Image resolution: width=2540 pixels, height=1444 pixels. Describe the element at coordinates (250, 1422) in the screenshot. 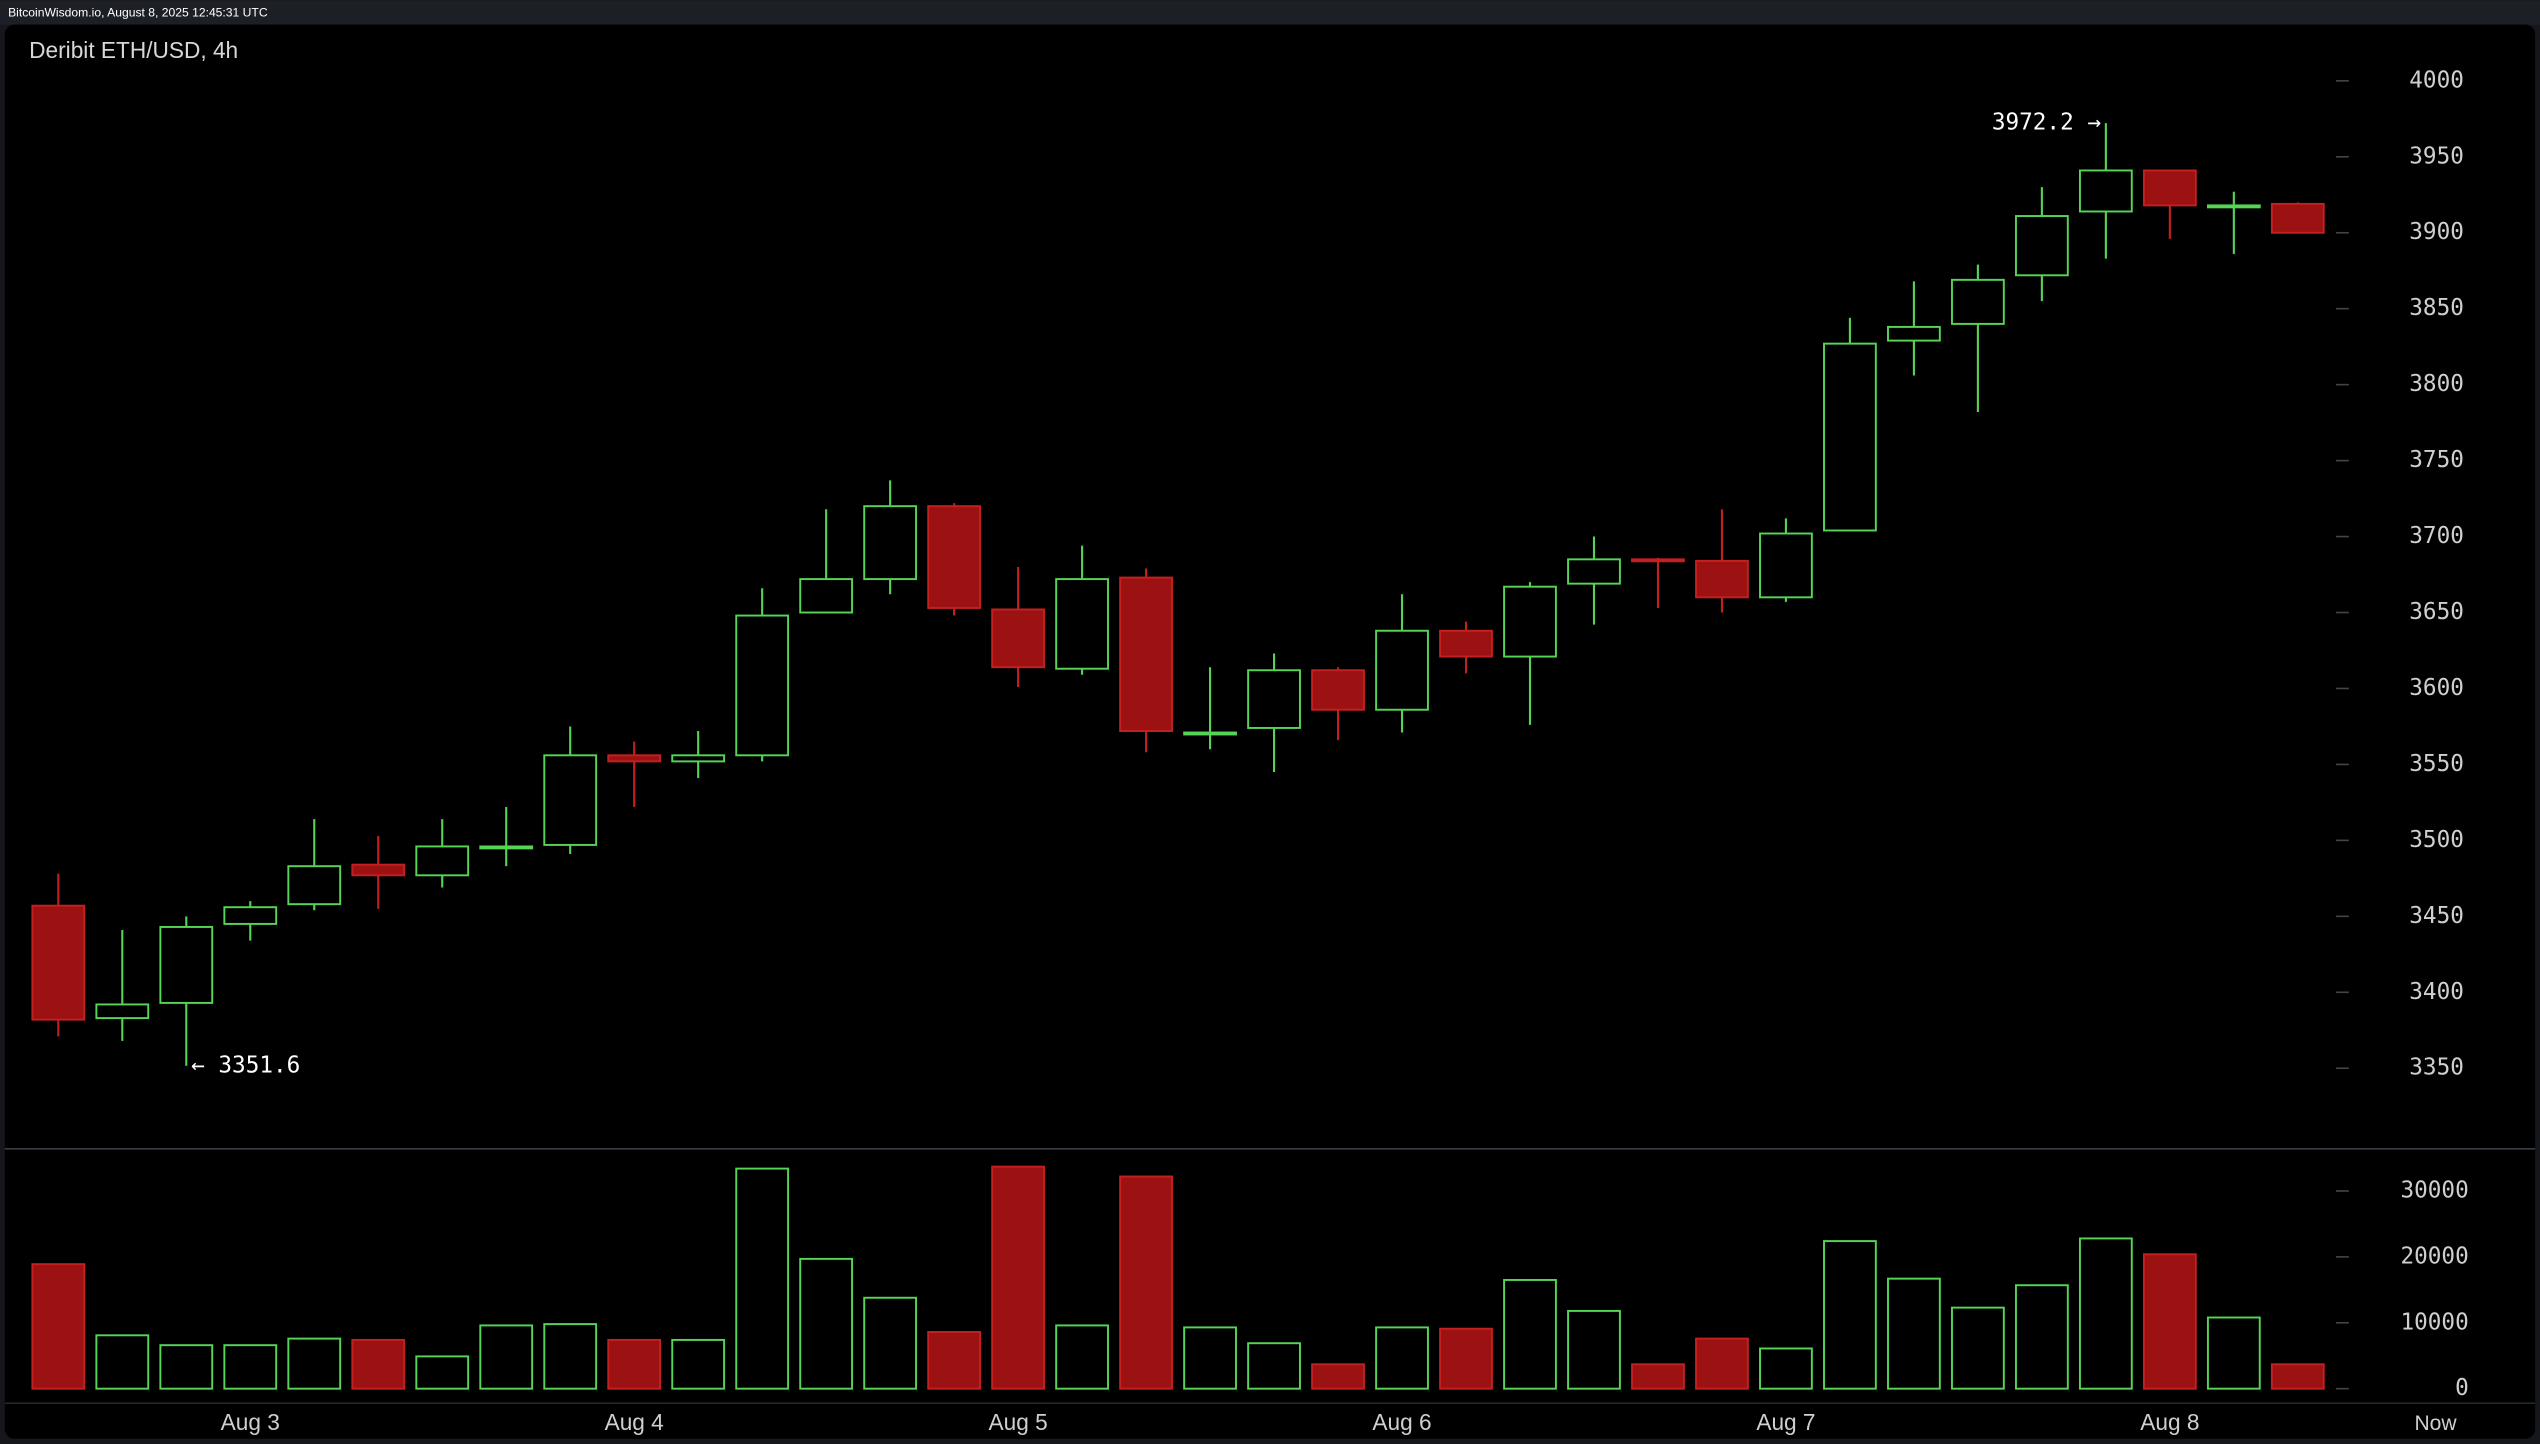

I see `x-tick-label: Aug 3` at that location.